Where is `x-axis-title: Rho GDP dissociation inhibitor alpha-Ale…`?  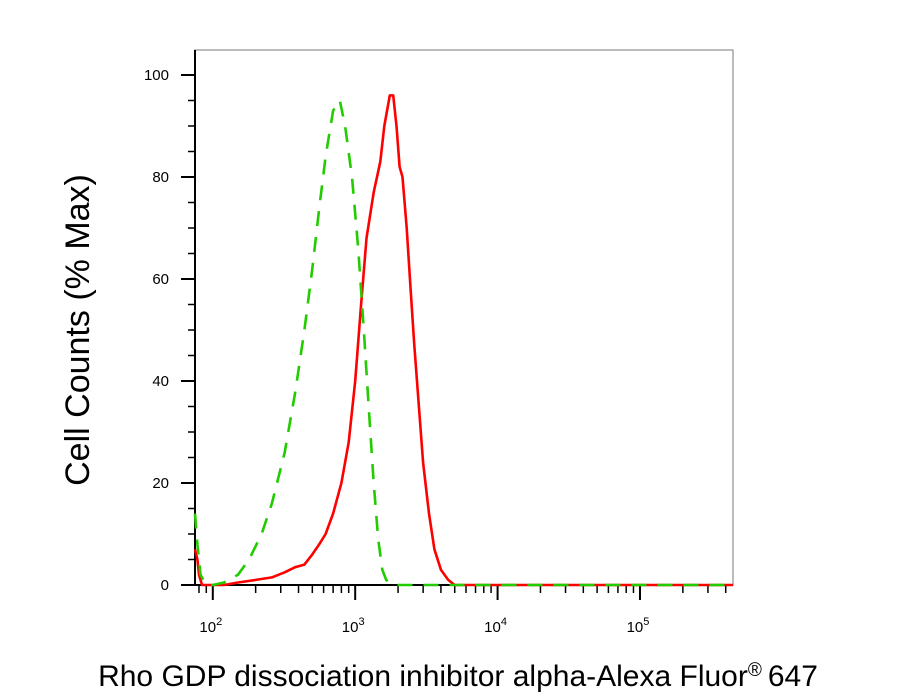
x-axis-title: Rho GDP dissociation inhibitor alpha-Ale… is located at coordinates (458, 676).